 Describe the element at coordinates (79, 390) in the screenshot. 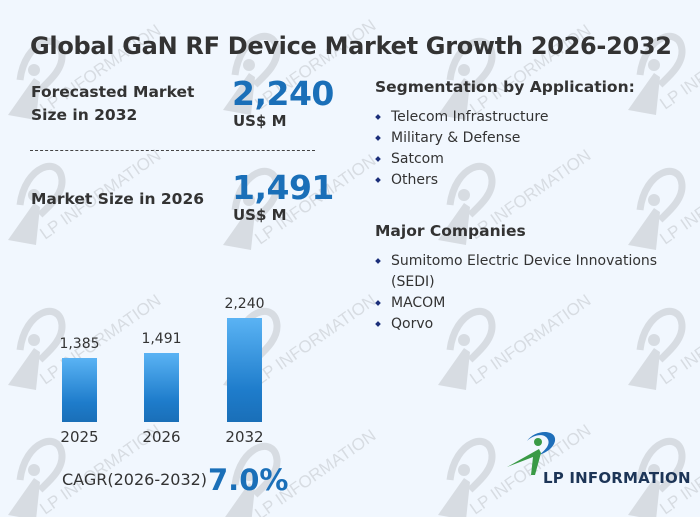

I see `bar-2025` at that location.